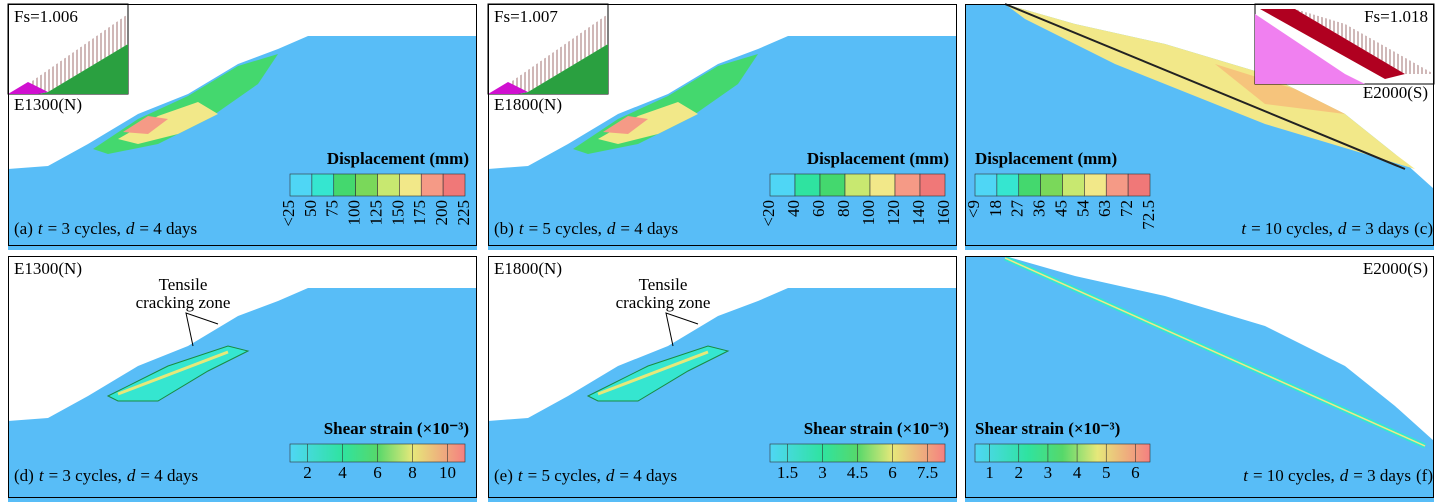 This screenshot has width=1440, height=504. I want to click on colorbar-tick-label: <25, so click(288, 213).